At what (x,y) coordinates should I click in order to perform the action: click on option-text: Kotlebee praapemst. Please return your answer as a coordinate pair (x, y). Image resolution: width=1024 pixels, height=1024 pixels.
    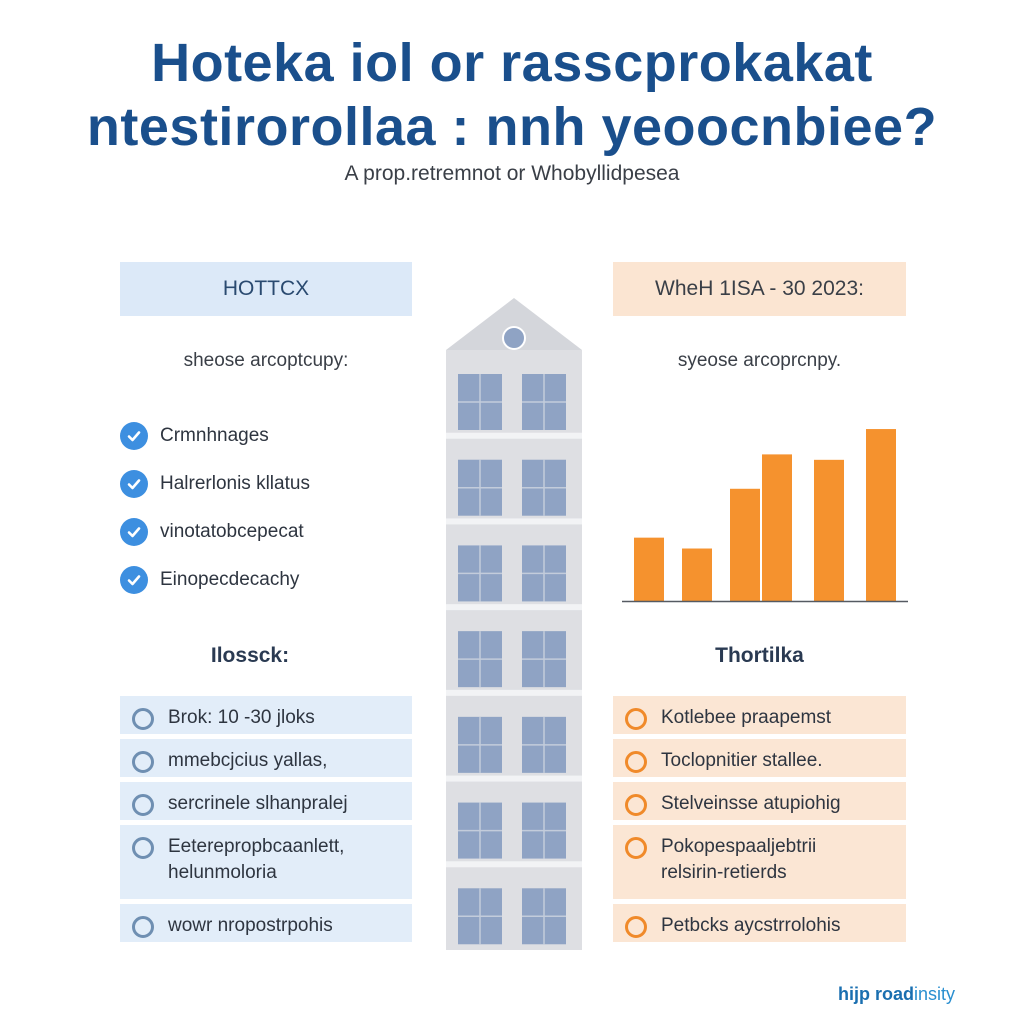
    Looking at the image, I should click on (746, 718).